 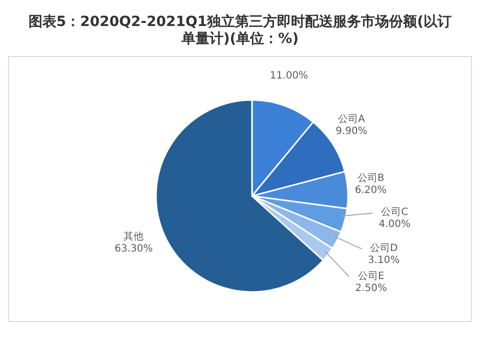 What do you see at coordinates (370, 178) in the screenshot?
I see `slice-label: 公司B` at bounding box center [370, 178].